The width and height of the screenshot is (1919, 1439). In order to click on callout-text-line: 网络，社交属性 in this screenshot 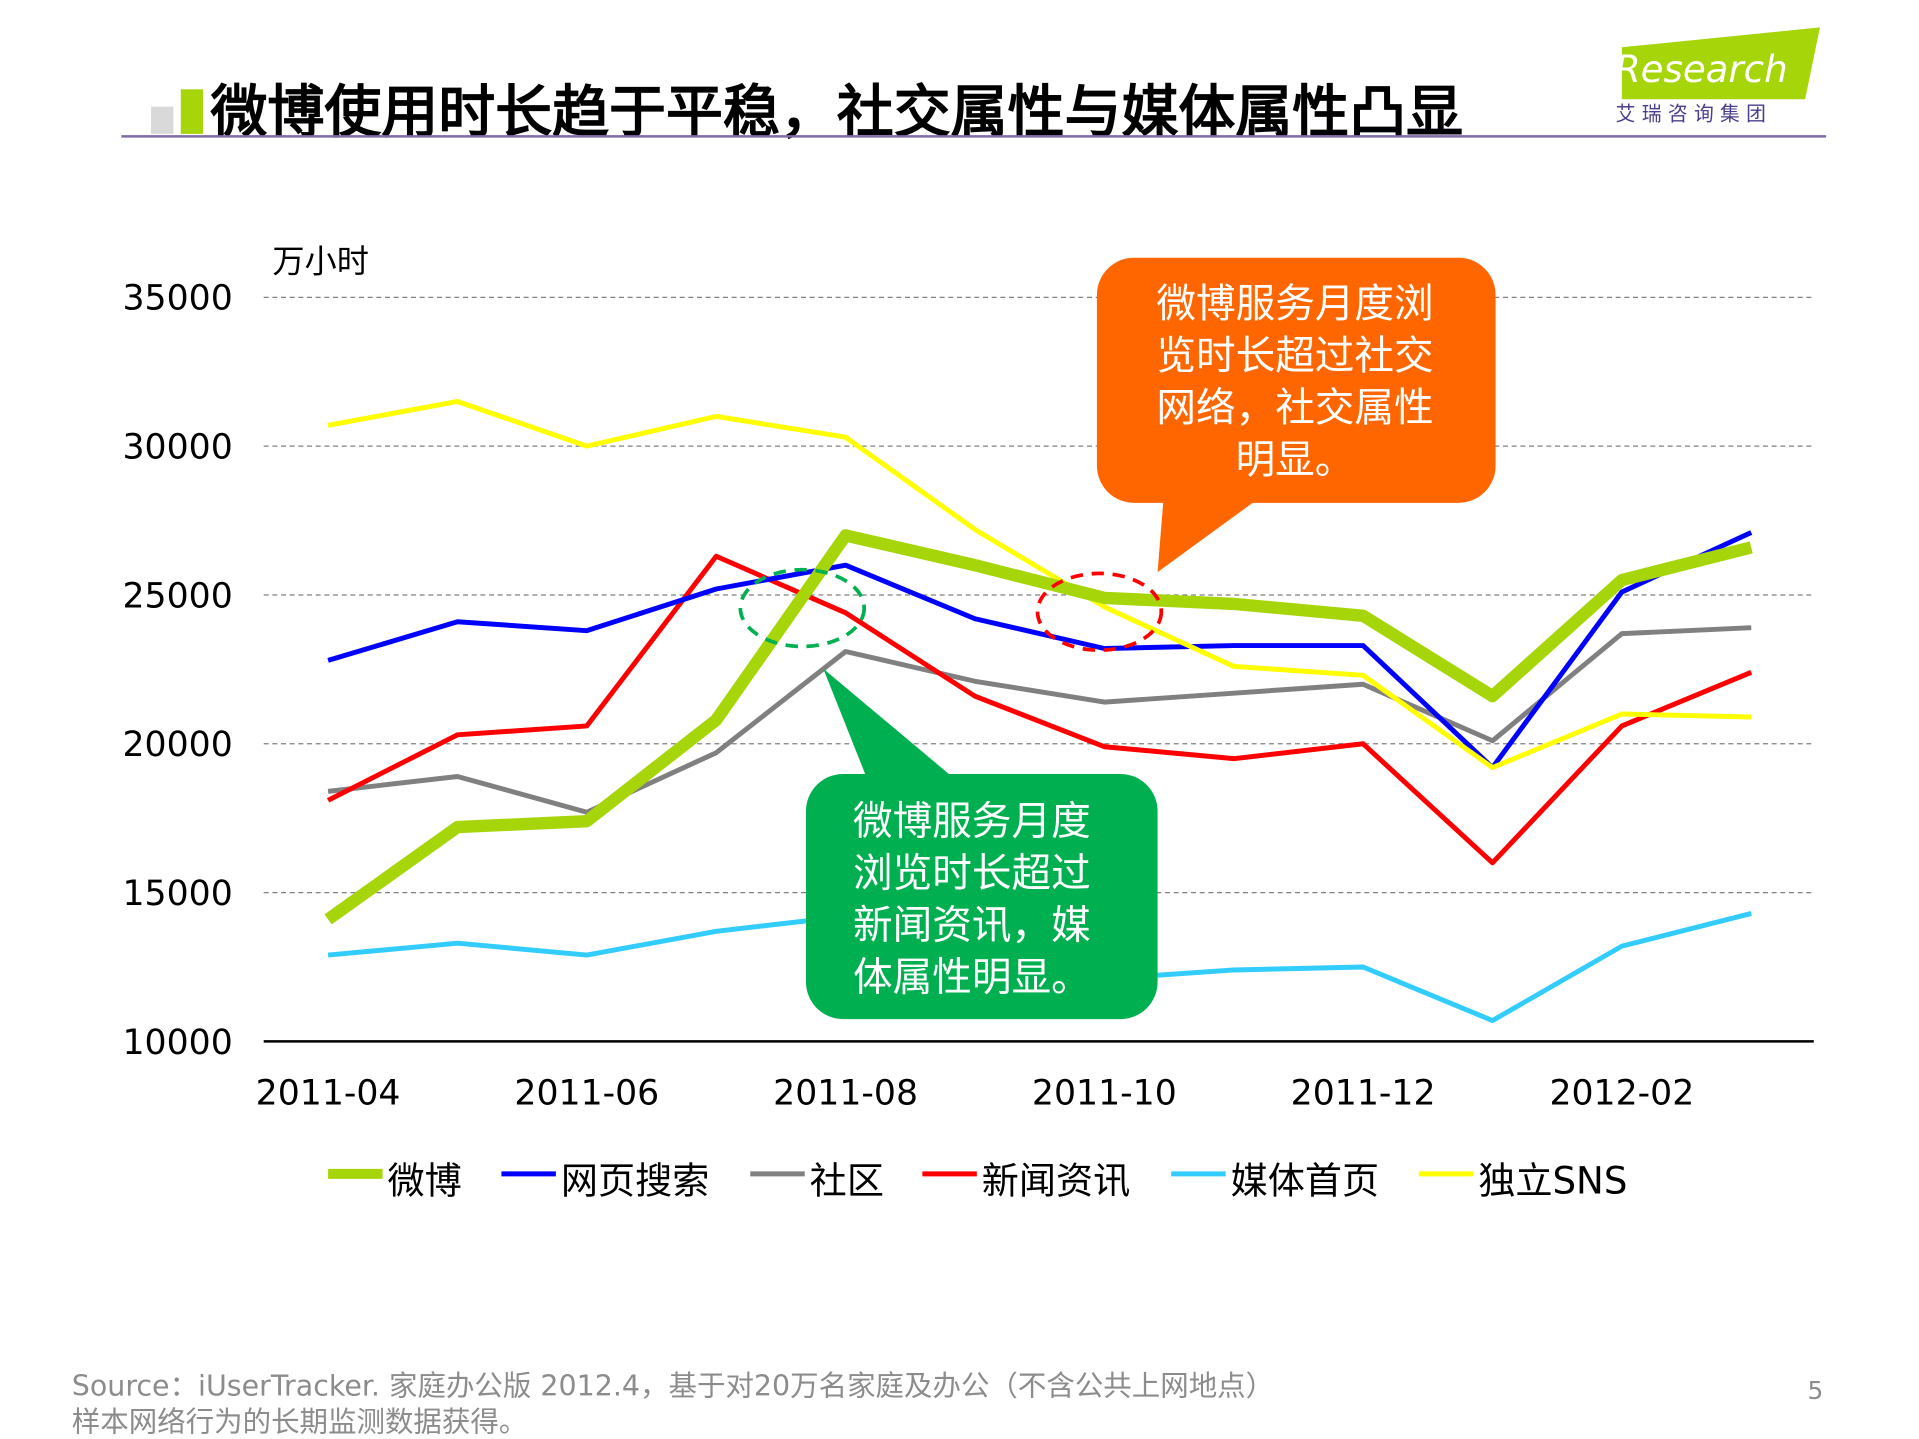, I will do `click(1294, 408)`.